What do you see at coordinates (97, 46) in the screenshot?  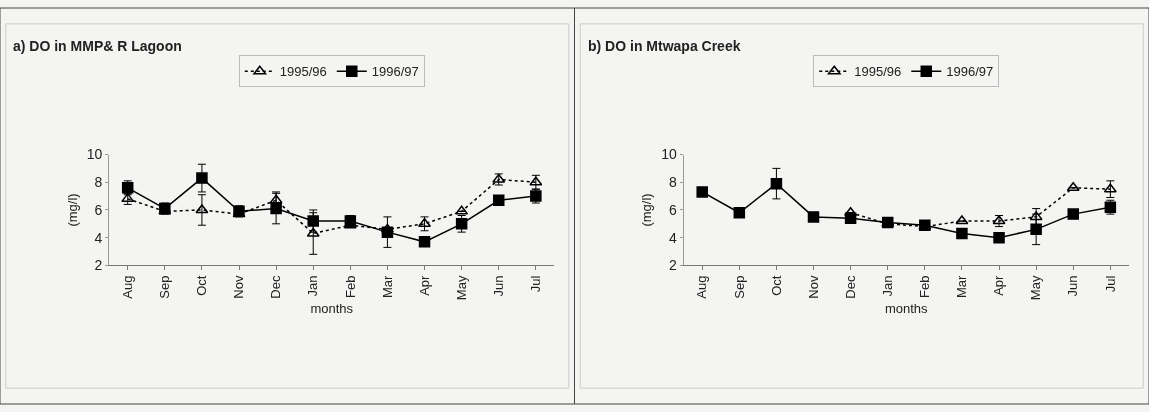 I see `chart-title: a) DO in MMP& R Lagoon` at bounding box center [97, 46].